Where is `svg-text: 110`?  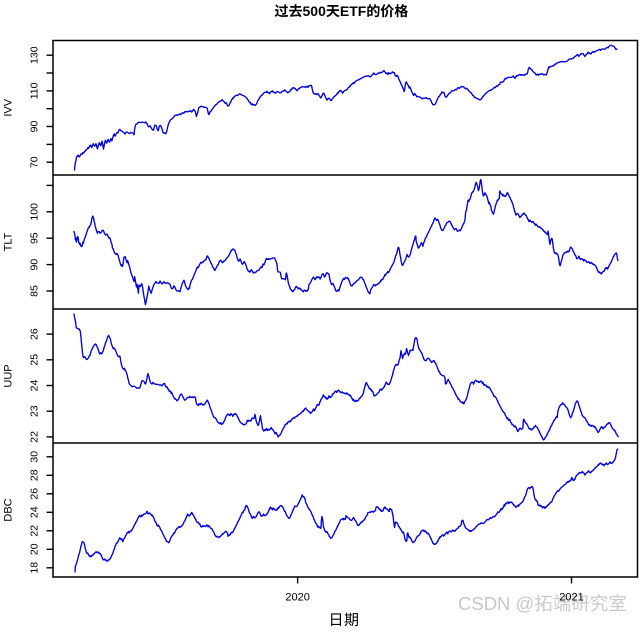
svg-text: 110 is located at coordinates (35, 90).